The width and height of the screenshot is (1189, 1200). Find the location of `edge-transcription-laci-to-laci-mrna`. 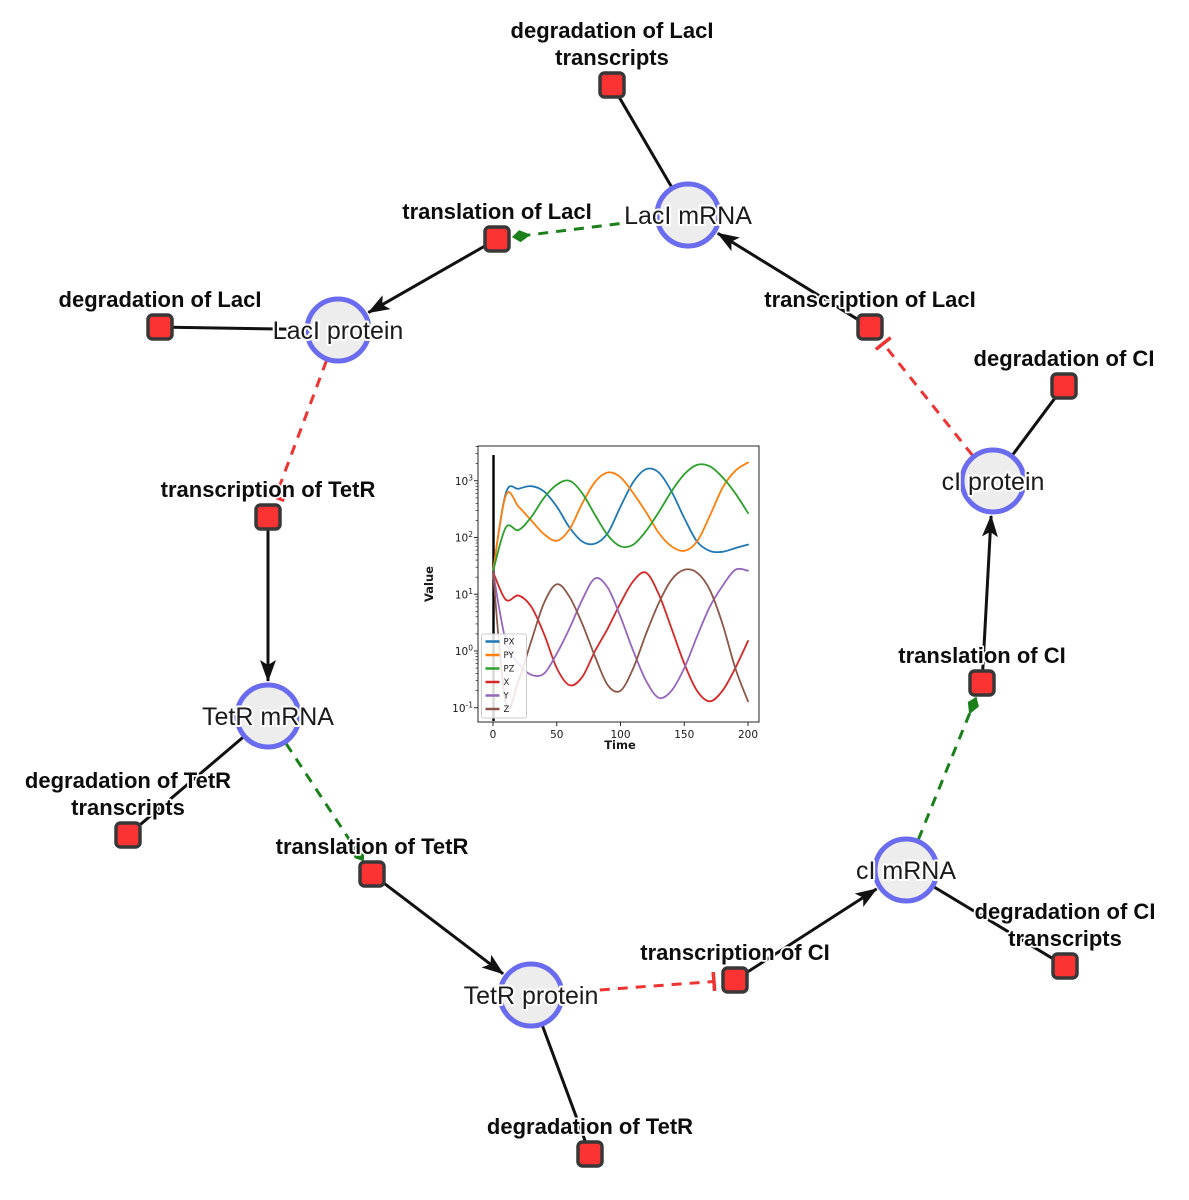

edge-transcription-laci-to-laci-mrna is located at coordinates (788, 277).